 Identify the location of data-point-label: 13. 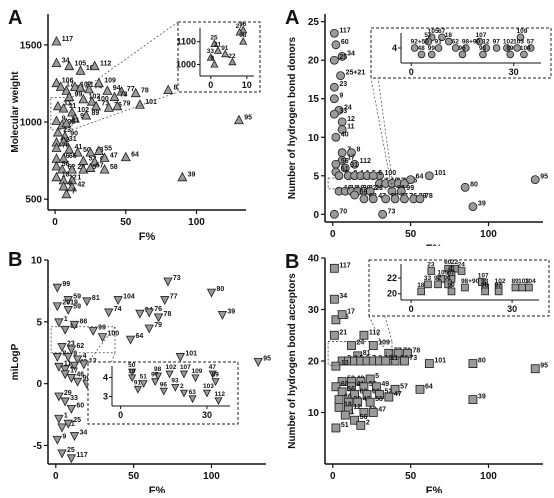
(345, 363).